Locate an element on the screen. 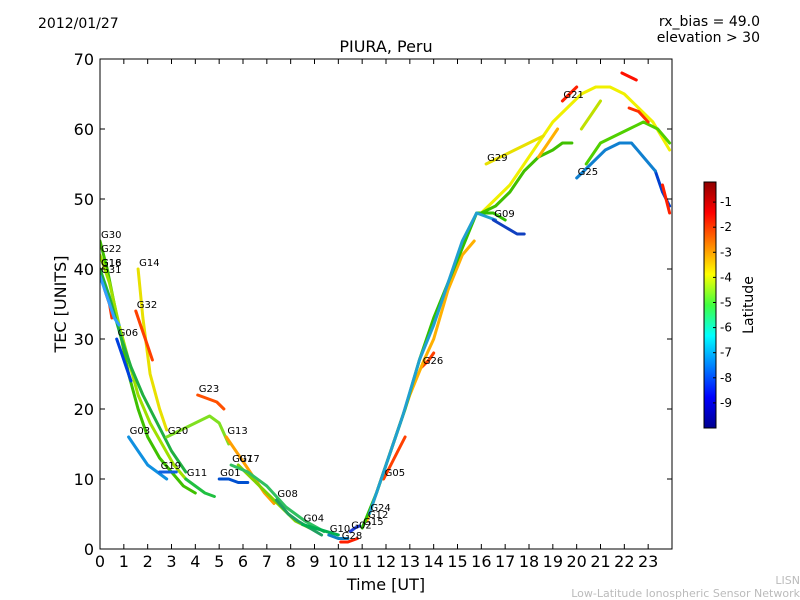 Image resolution: width=800 pixels, height=600 pixels. satellite-label-g23: G23 is located at coordinates (209, 389).